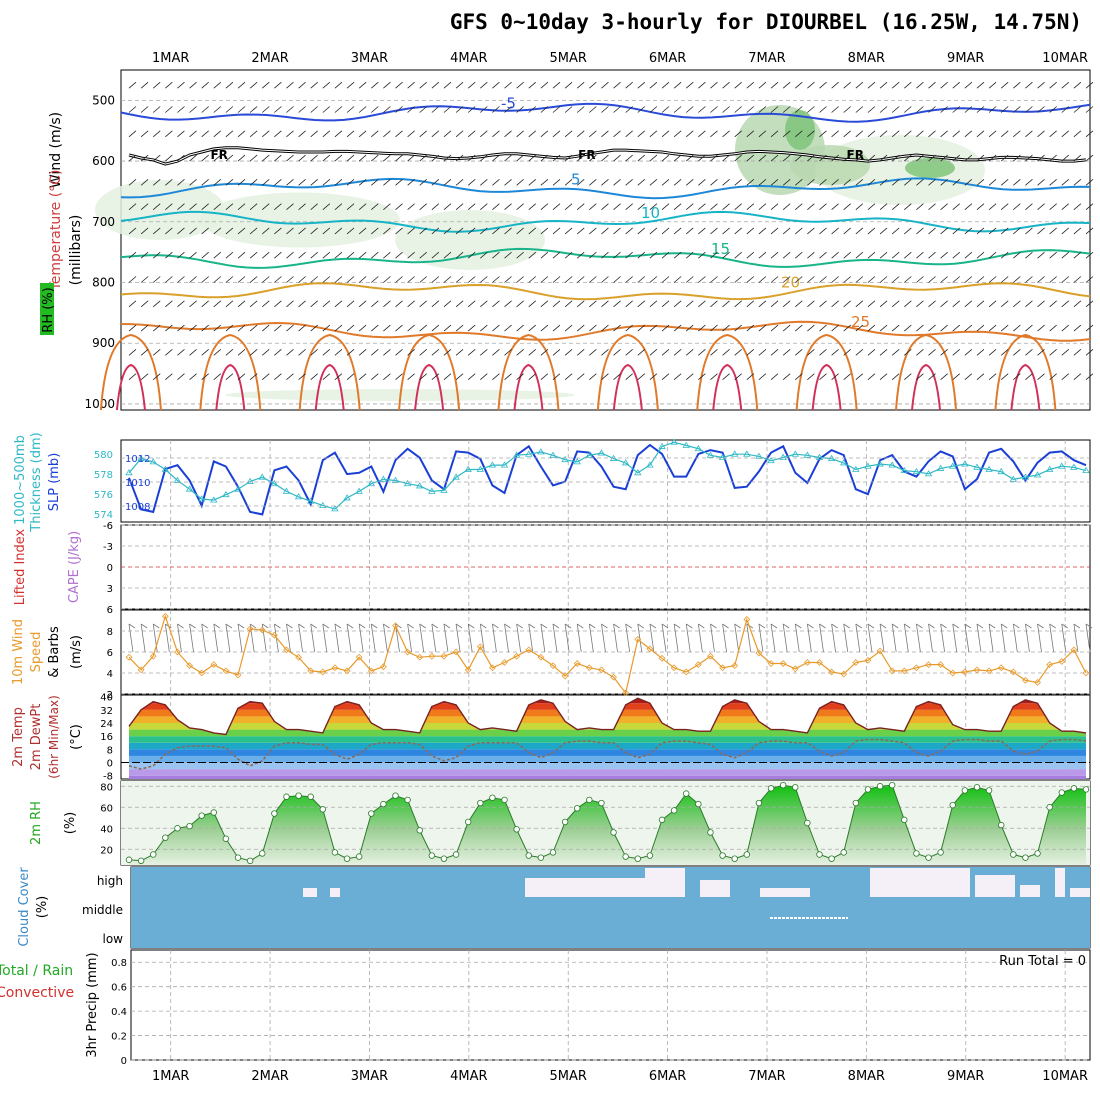 This screenshot has height=1100, width=1100. Describe the element at coordinates (800, 130) in the screenshot. I see `rh-shading` at that location.